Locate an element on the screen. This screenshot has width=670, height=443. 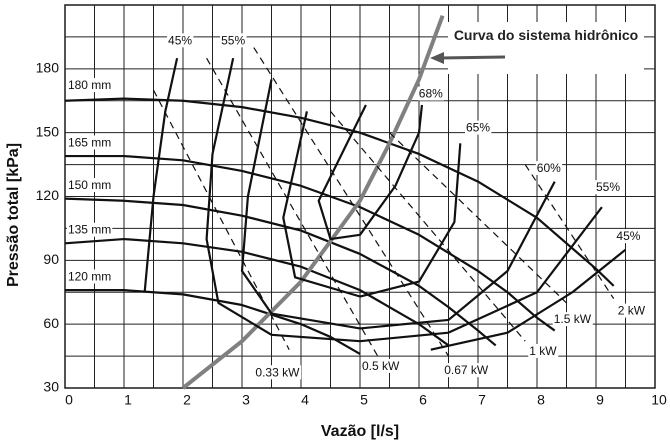
x-tick-label: 7 is located at coordinates (482, 400).